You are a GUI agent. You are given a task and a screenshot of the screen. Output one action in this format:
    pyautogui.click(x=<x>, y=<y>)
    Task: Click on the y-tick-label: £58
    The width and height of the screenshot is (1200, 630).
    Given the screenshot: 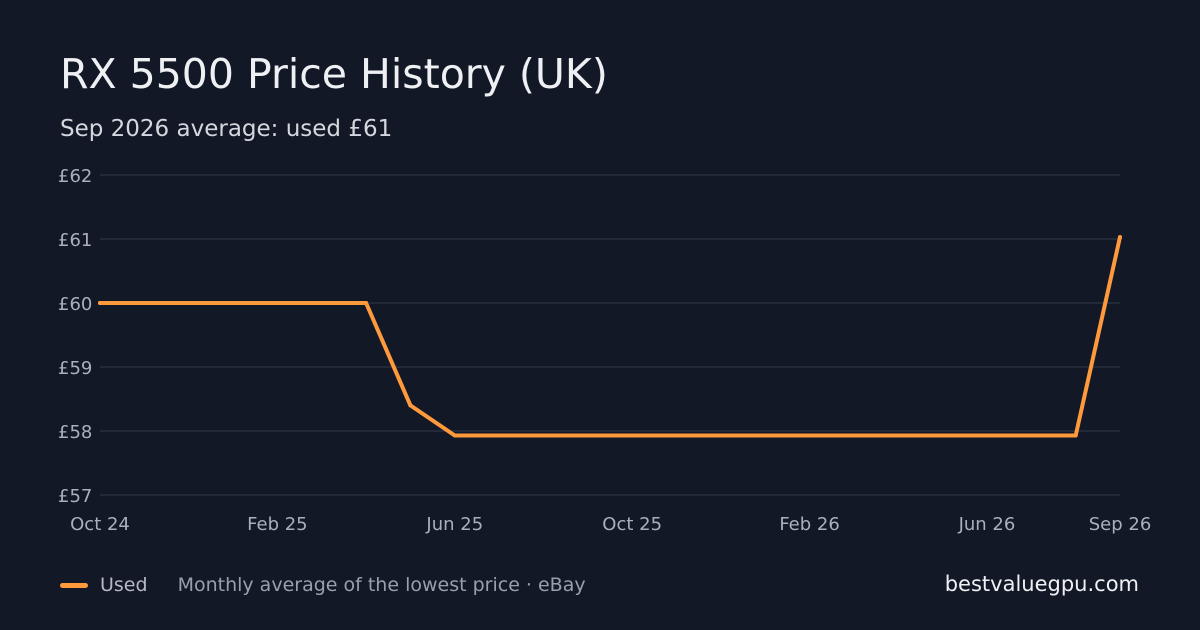 What is the action you would take?
    pyautogui.click(x=75, y=432)
    